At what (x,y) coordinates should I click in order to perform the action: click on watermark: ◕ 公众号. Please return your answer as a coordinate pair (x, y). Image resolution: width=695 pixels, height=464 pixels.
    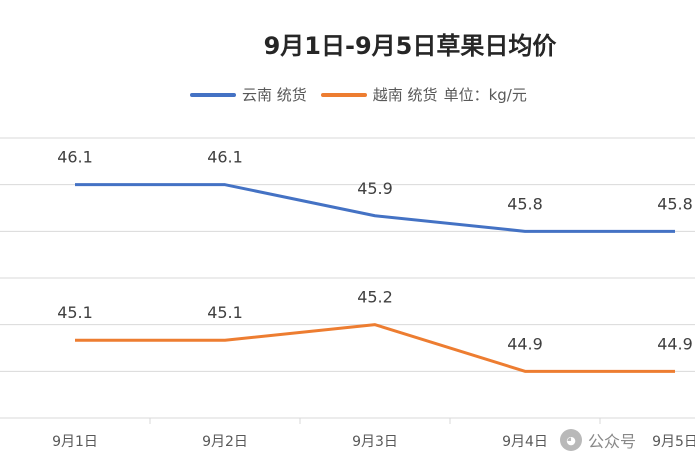
    Looking at the image, I should click on (598, 440).